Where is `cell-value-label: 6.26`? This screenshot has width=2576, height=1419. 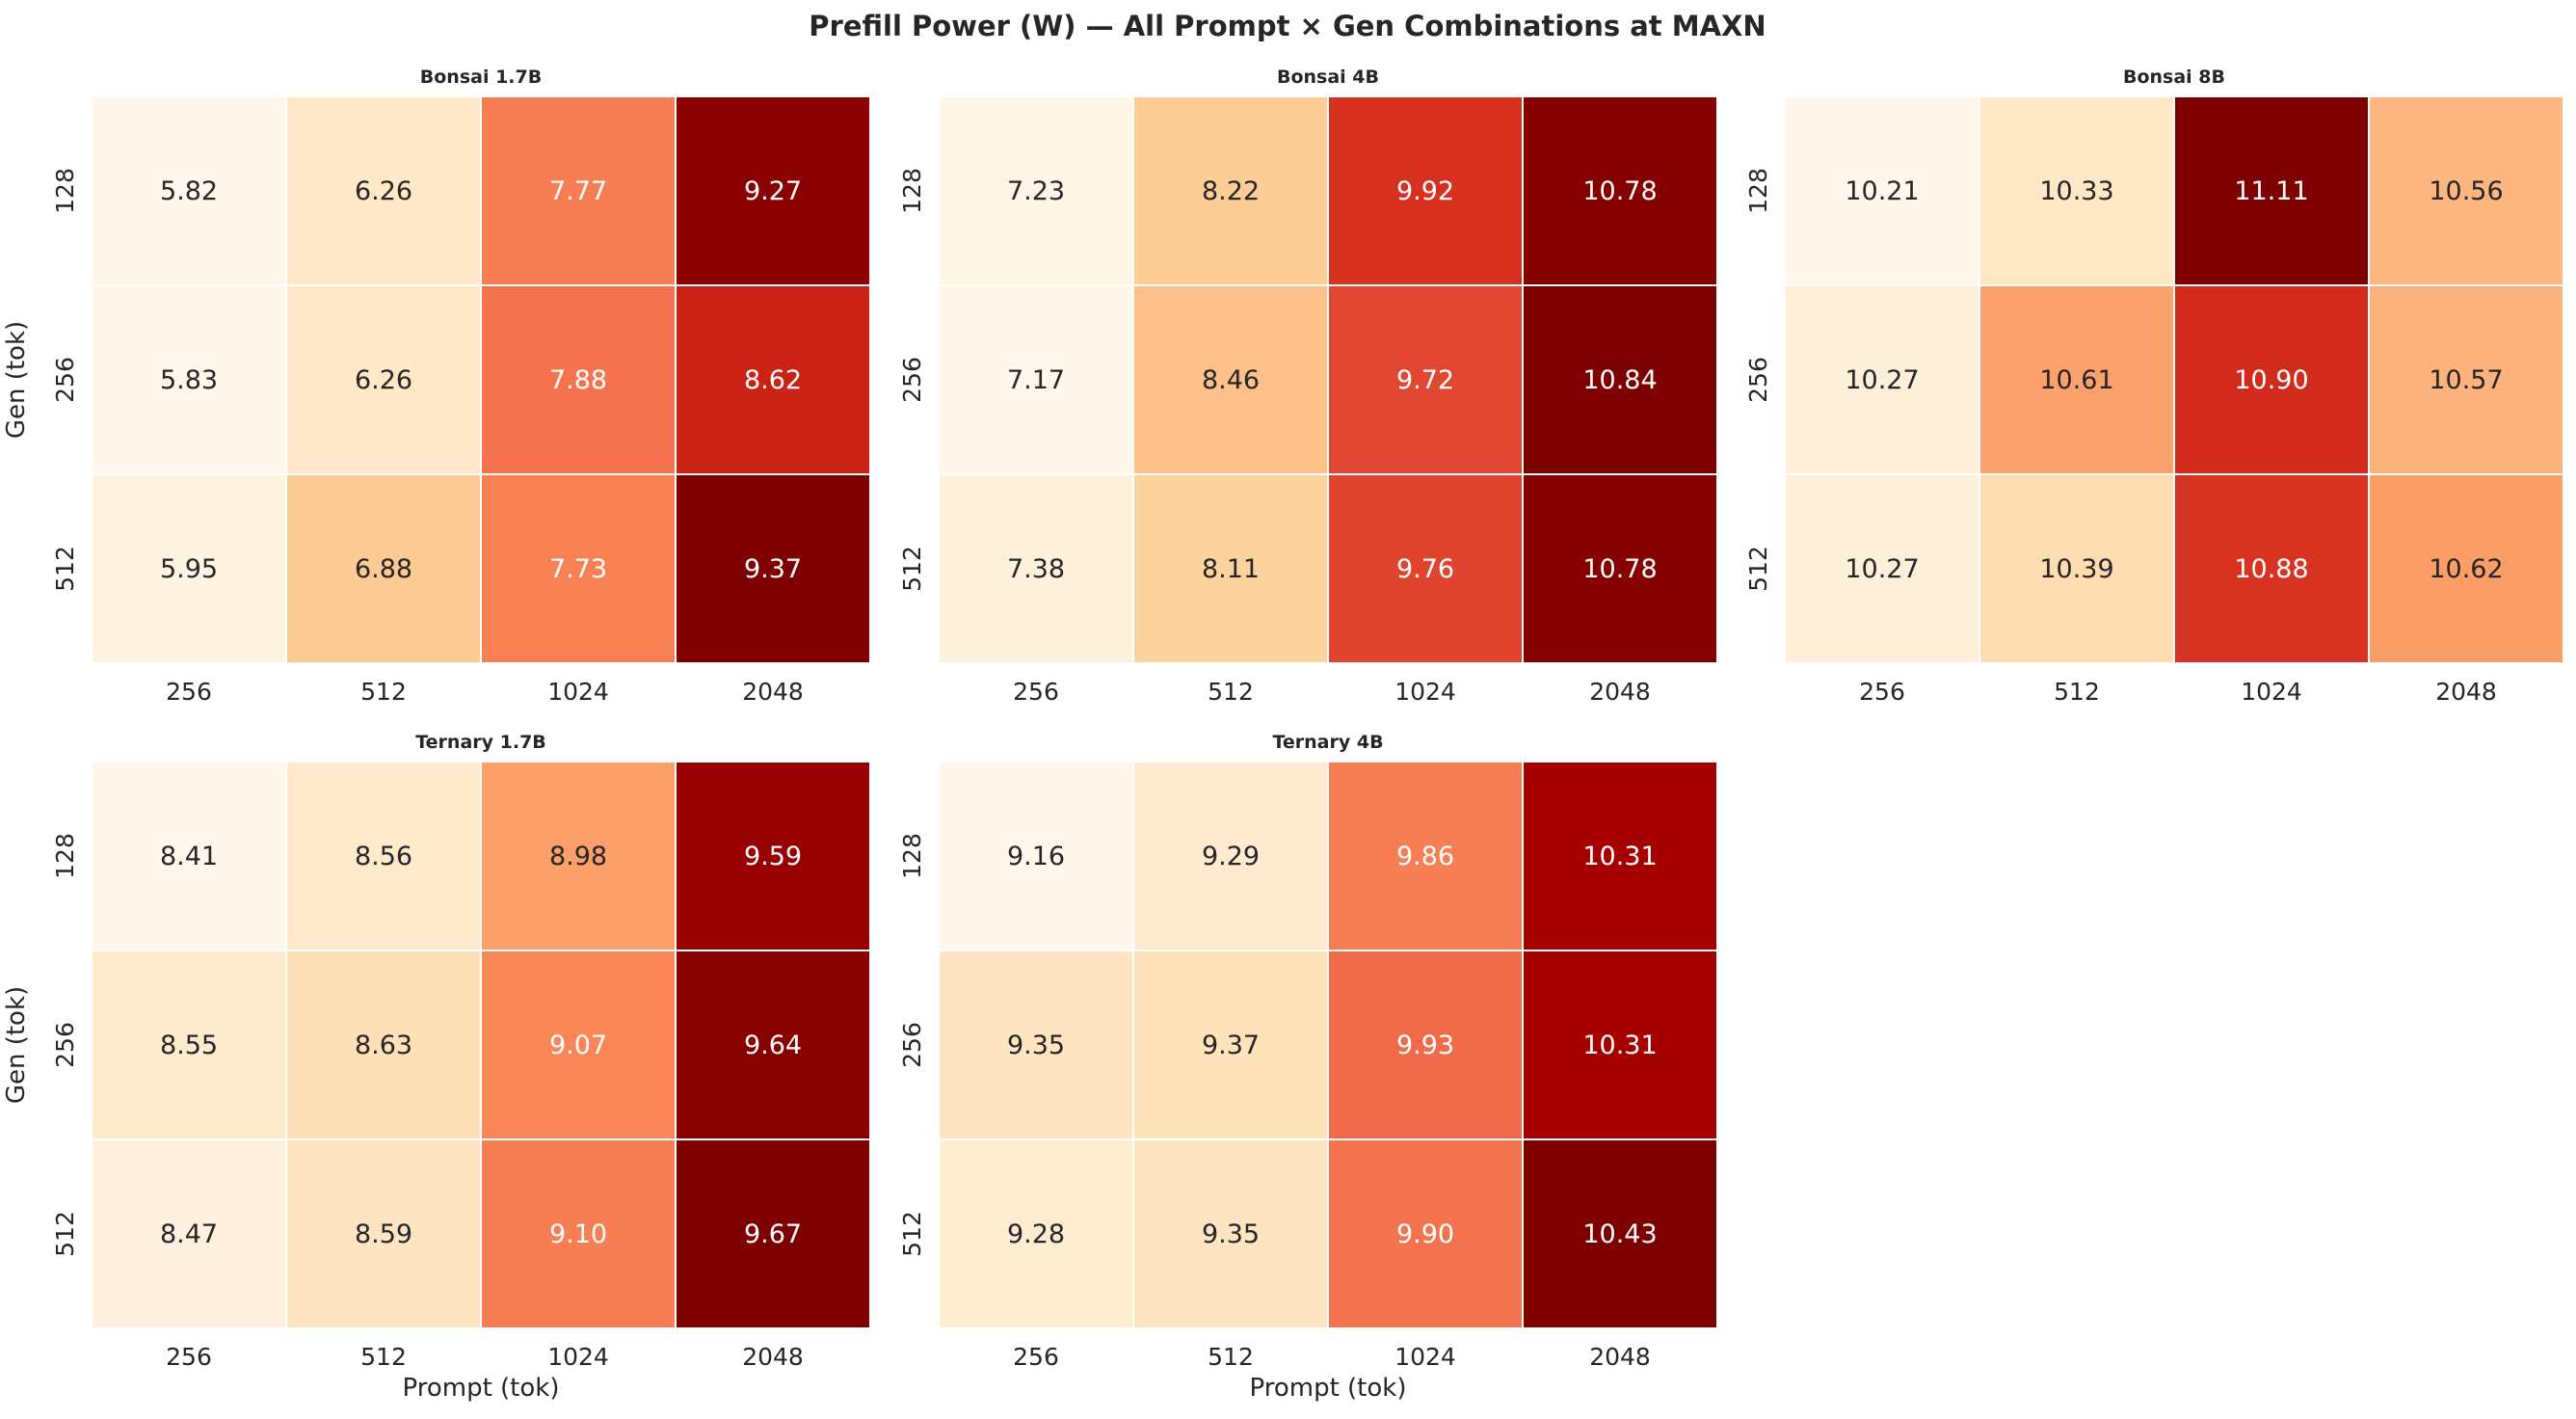
cell-value-label: 6.26 is located at coordinates (383, 191).